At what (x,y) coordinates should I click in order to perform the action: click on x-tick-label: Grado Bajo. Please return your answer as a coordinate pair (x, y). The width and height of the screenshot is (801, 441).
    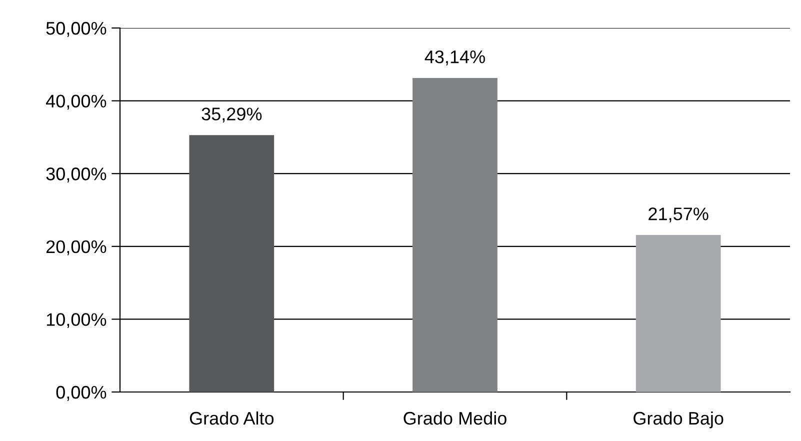
    Looking at the image, I should click on (679, 419).